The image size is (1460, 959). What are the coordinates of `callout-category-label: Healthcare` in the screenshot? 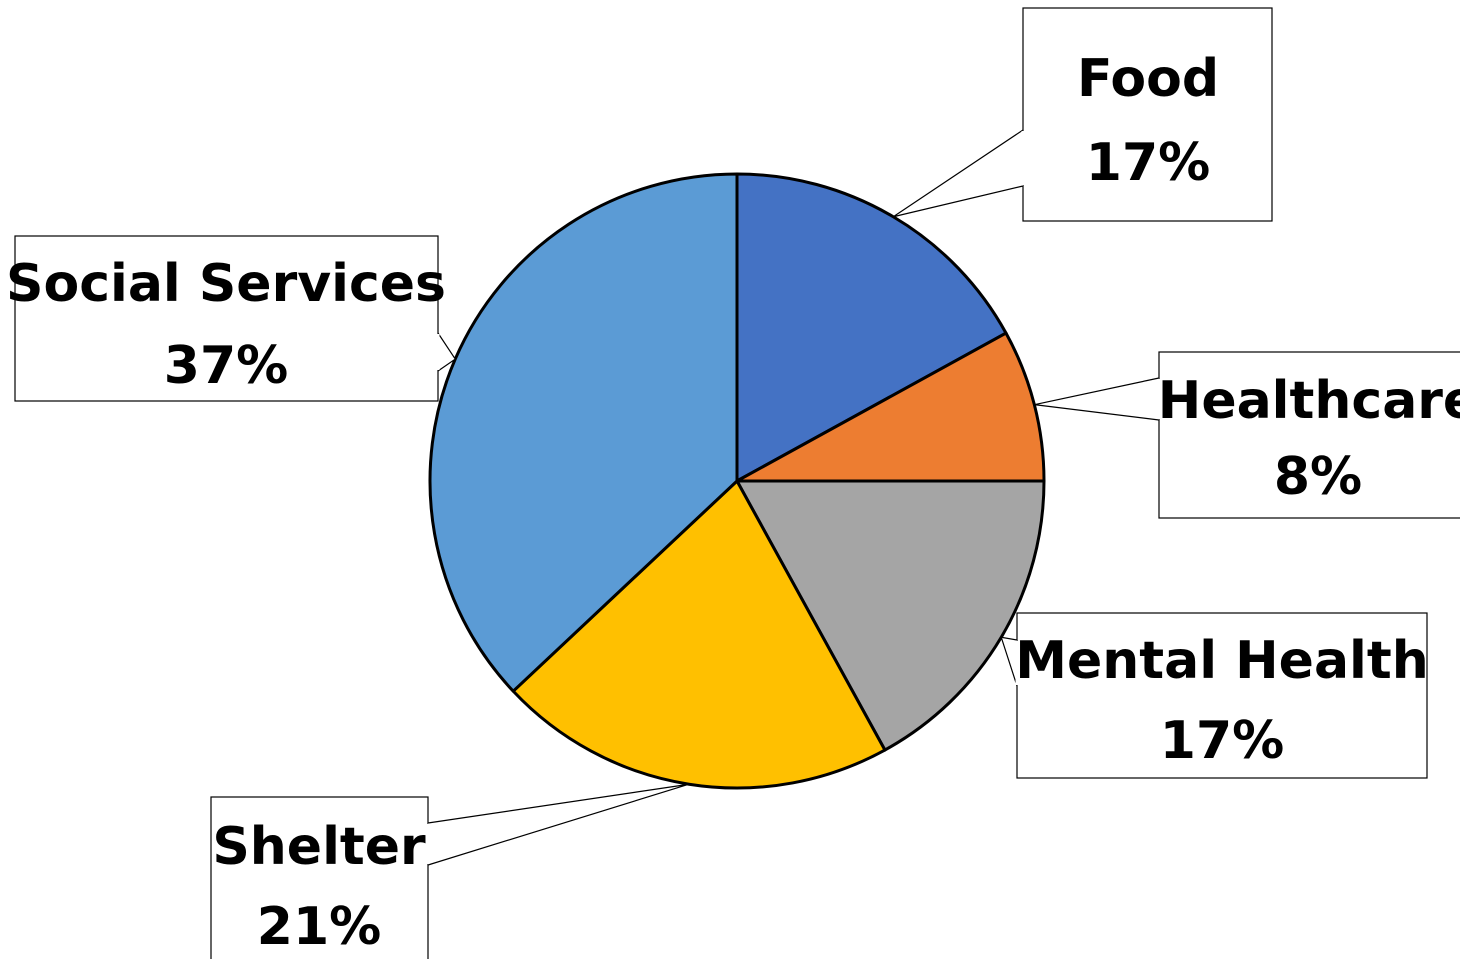 It's located at (1309, 401).